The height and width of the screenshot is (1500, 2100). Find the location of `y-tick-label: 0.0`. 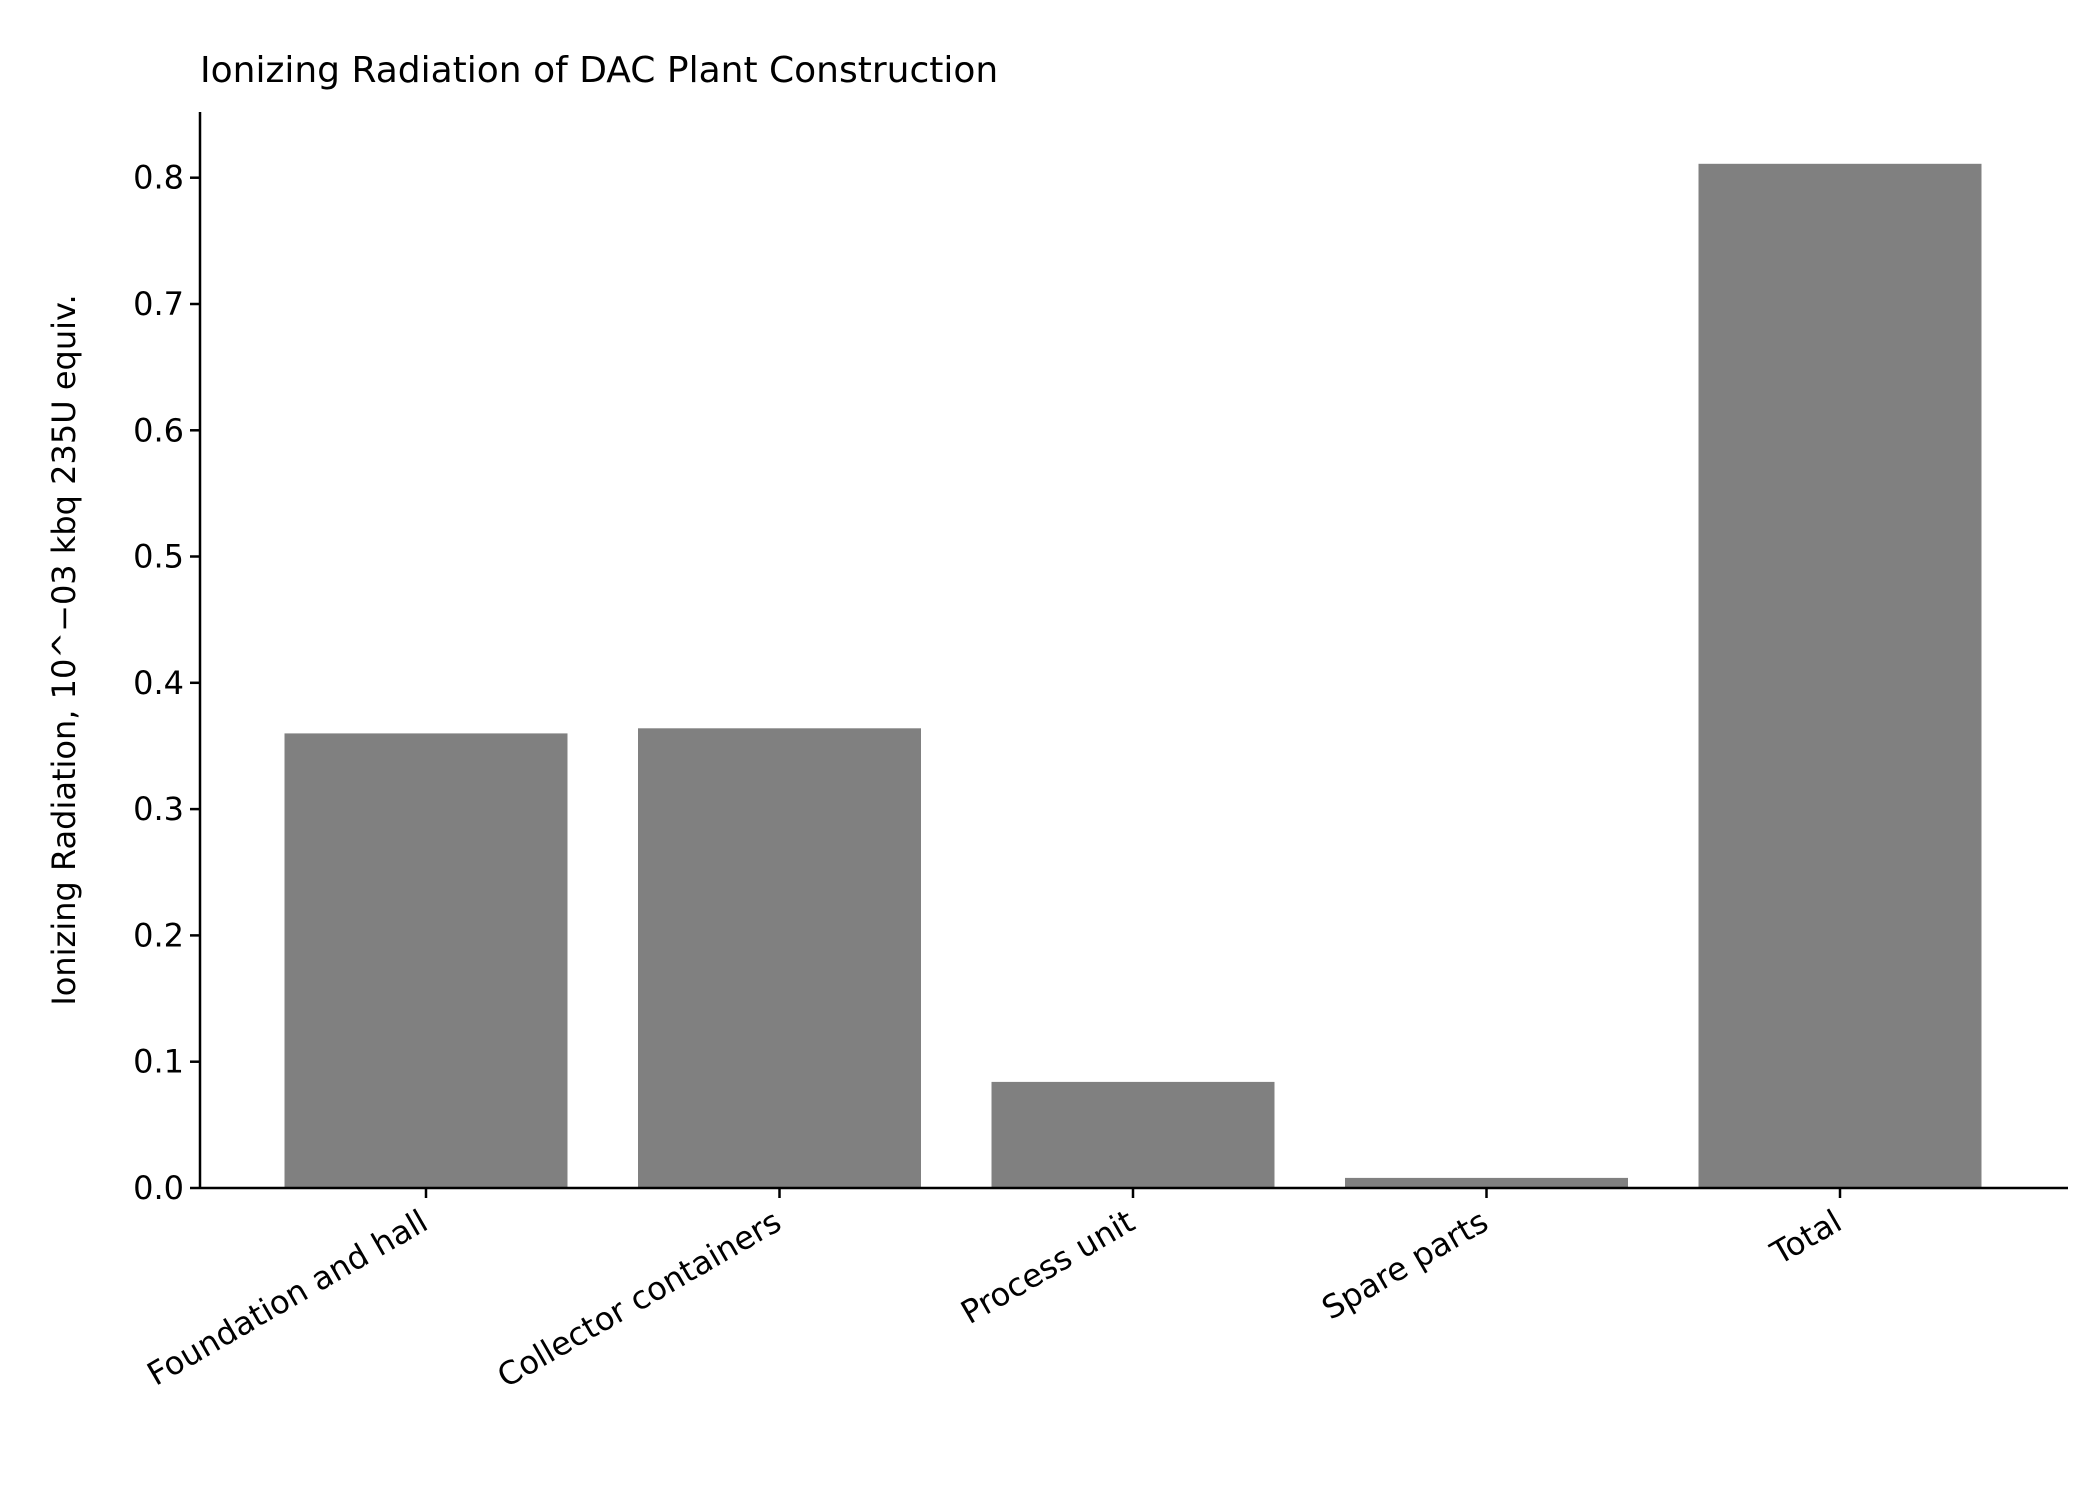

y-tick-label: 0.0 is located at coordinates (158, 1188).